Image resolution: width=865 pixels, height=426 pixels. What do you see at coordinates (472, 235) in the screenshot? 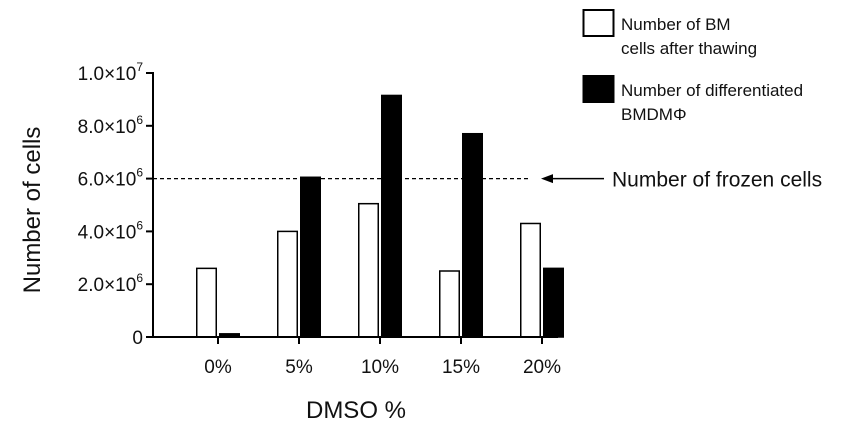
I see `bar-bmdm-15%` at bounding box center [472, 235].